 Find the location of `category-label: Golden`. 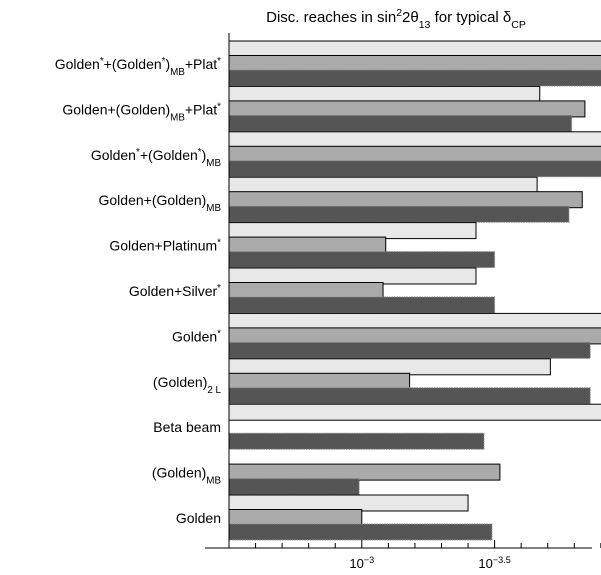

category-label: Golden is located at coordinates (198, 518).